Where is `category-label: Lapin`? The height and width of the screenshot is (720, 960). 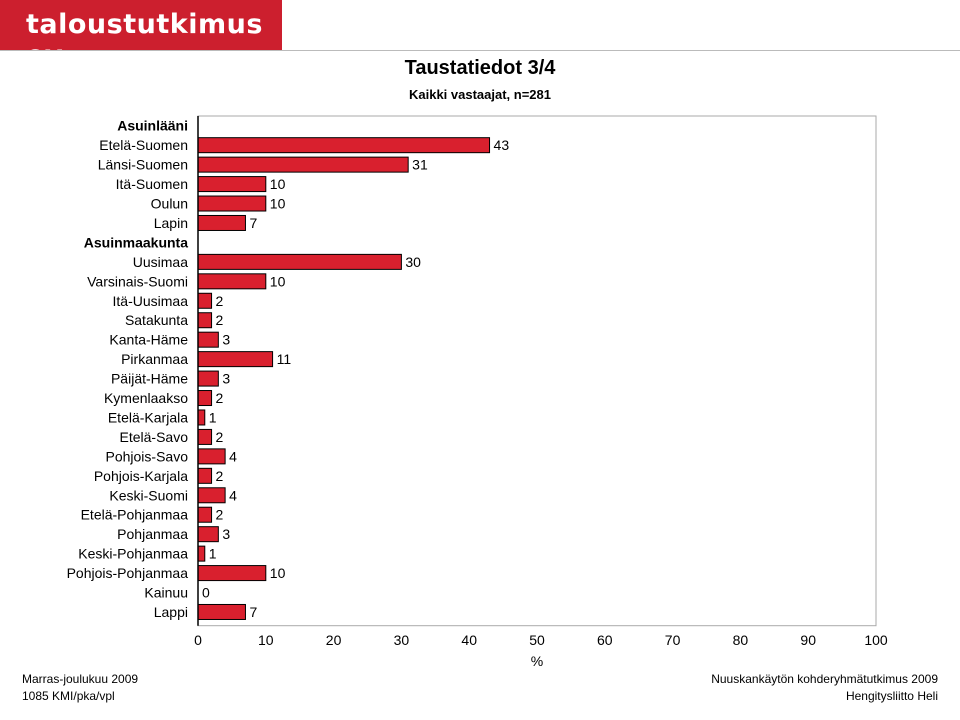 category-label: Lapin is located at coordinates (171, 223).